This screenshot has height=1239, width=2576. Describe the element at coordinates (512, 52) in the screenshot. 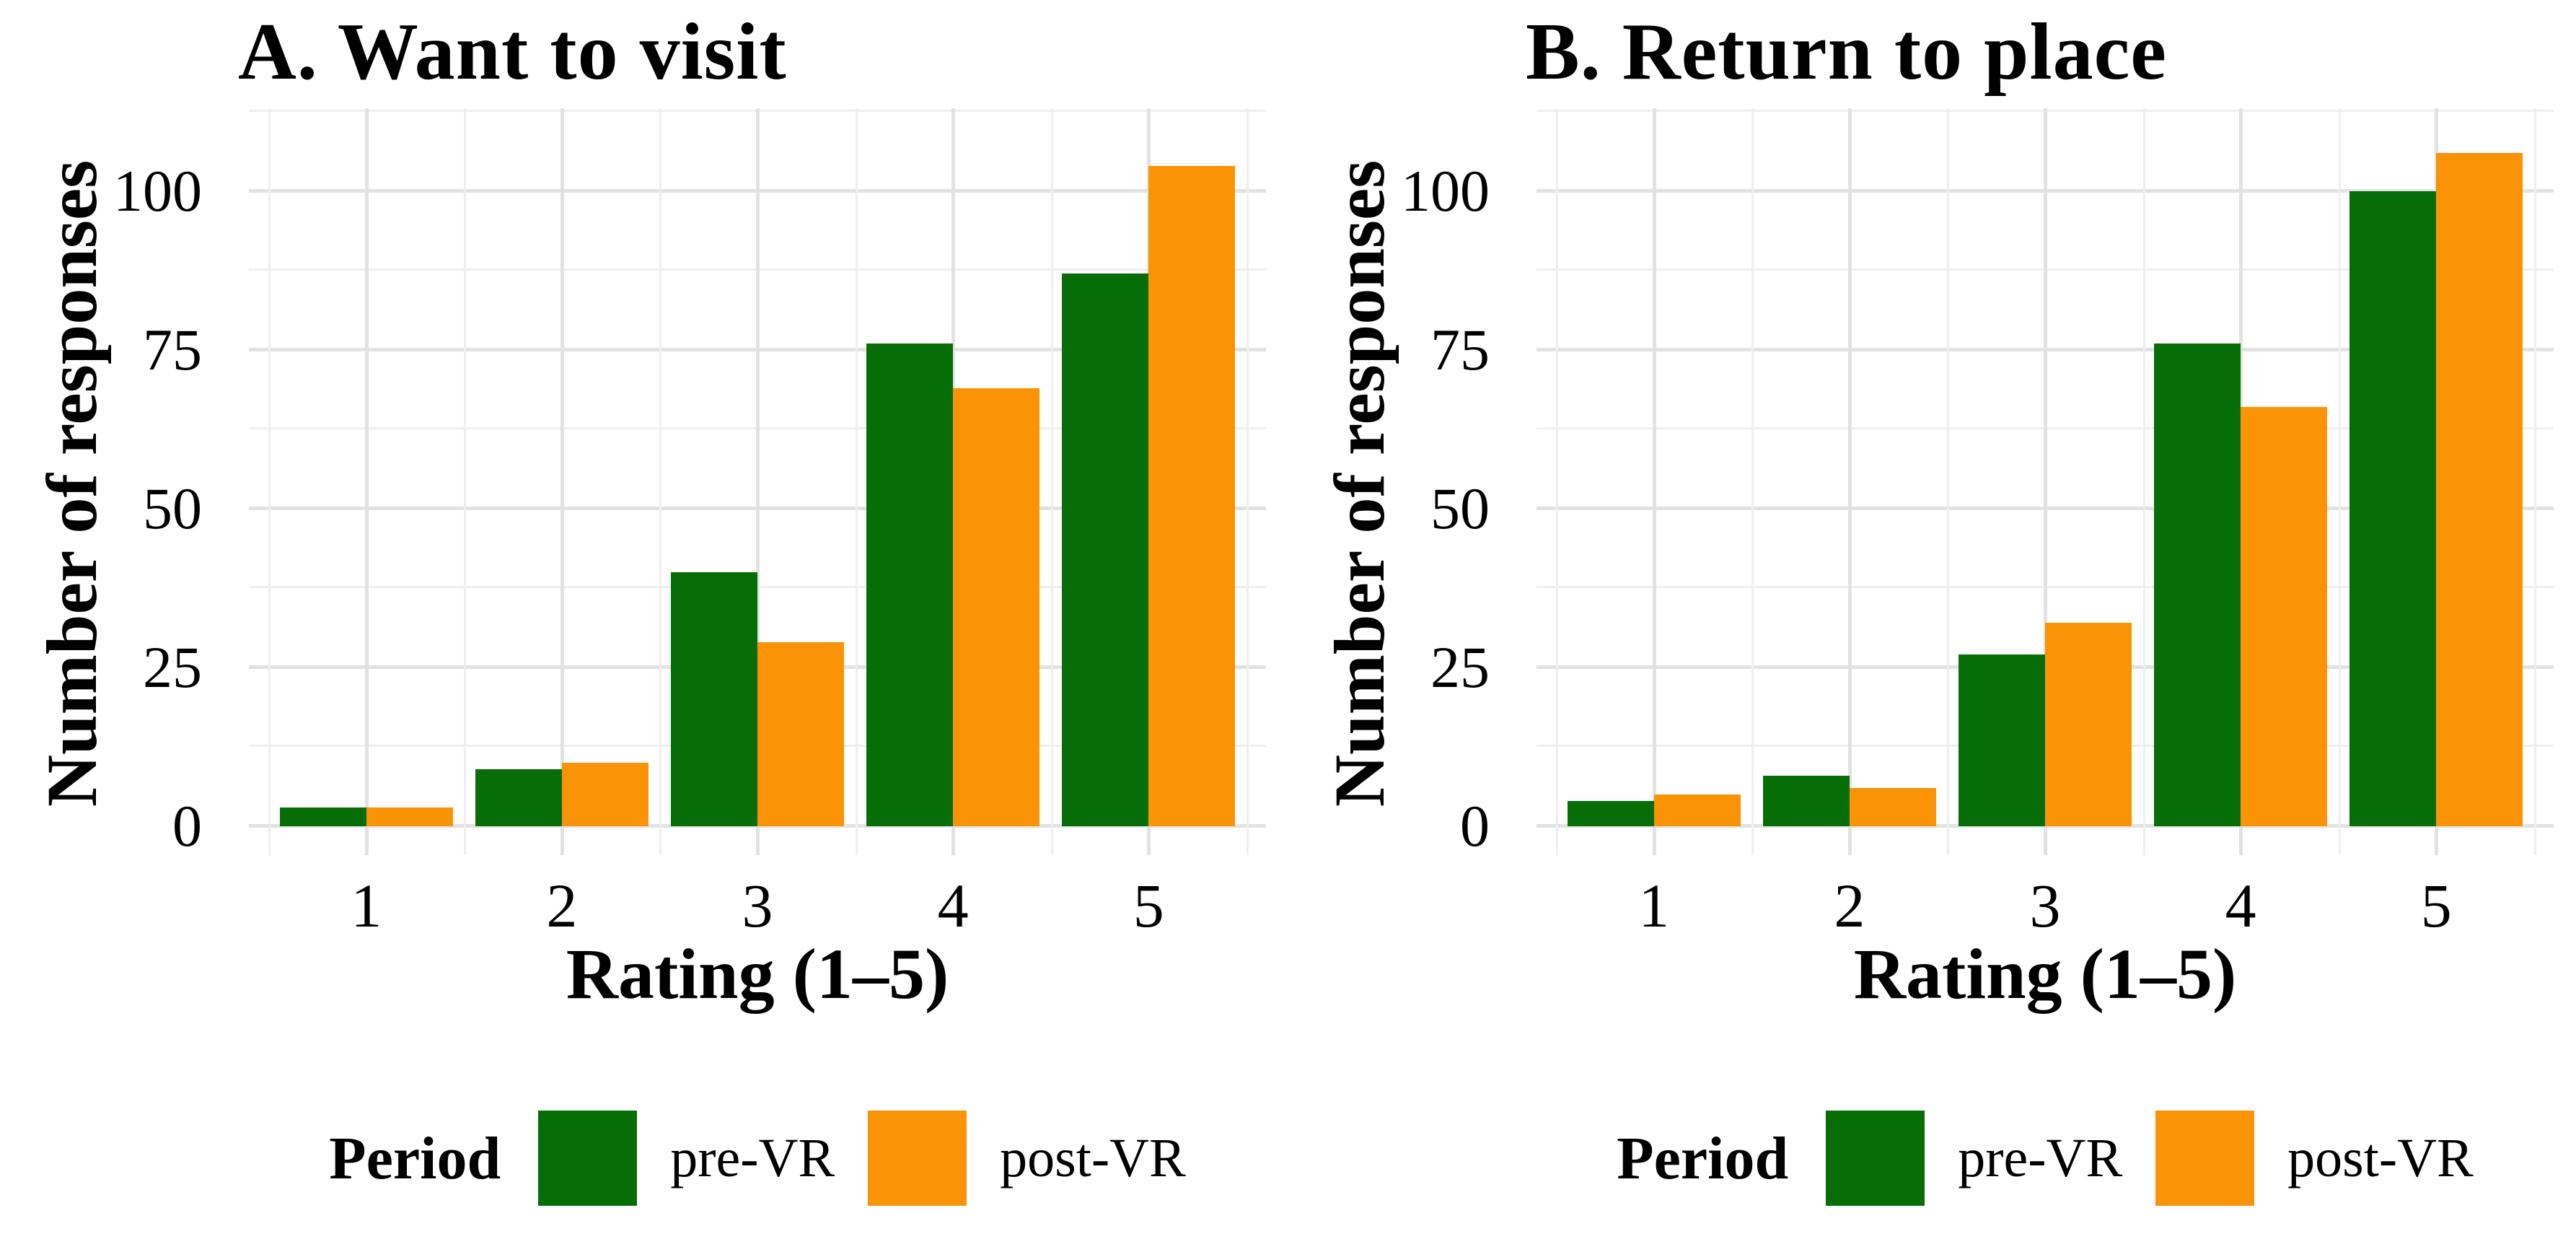

I see `panel-a-title: A. Want to visit` at that location.